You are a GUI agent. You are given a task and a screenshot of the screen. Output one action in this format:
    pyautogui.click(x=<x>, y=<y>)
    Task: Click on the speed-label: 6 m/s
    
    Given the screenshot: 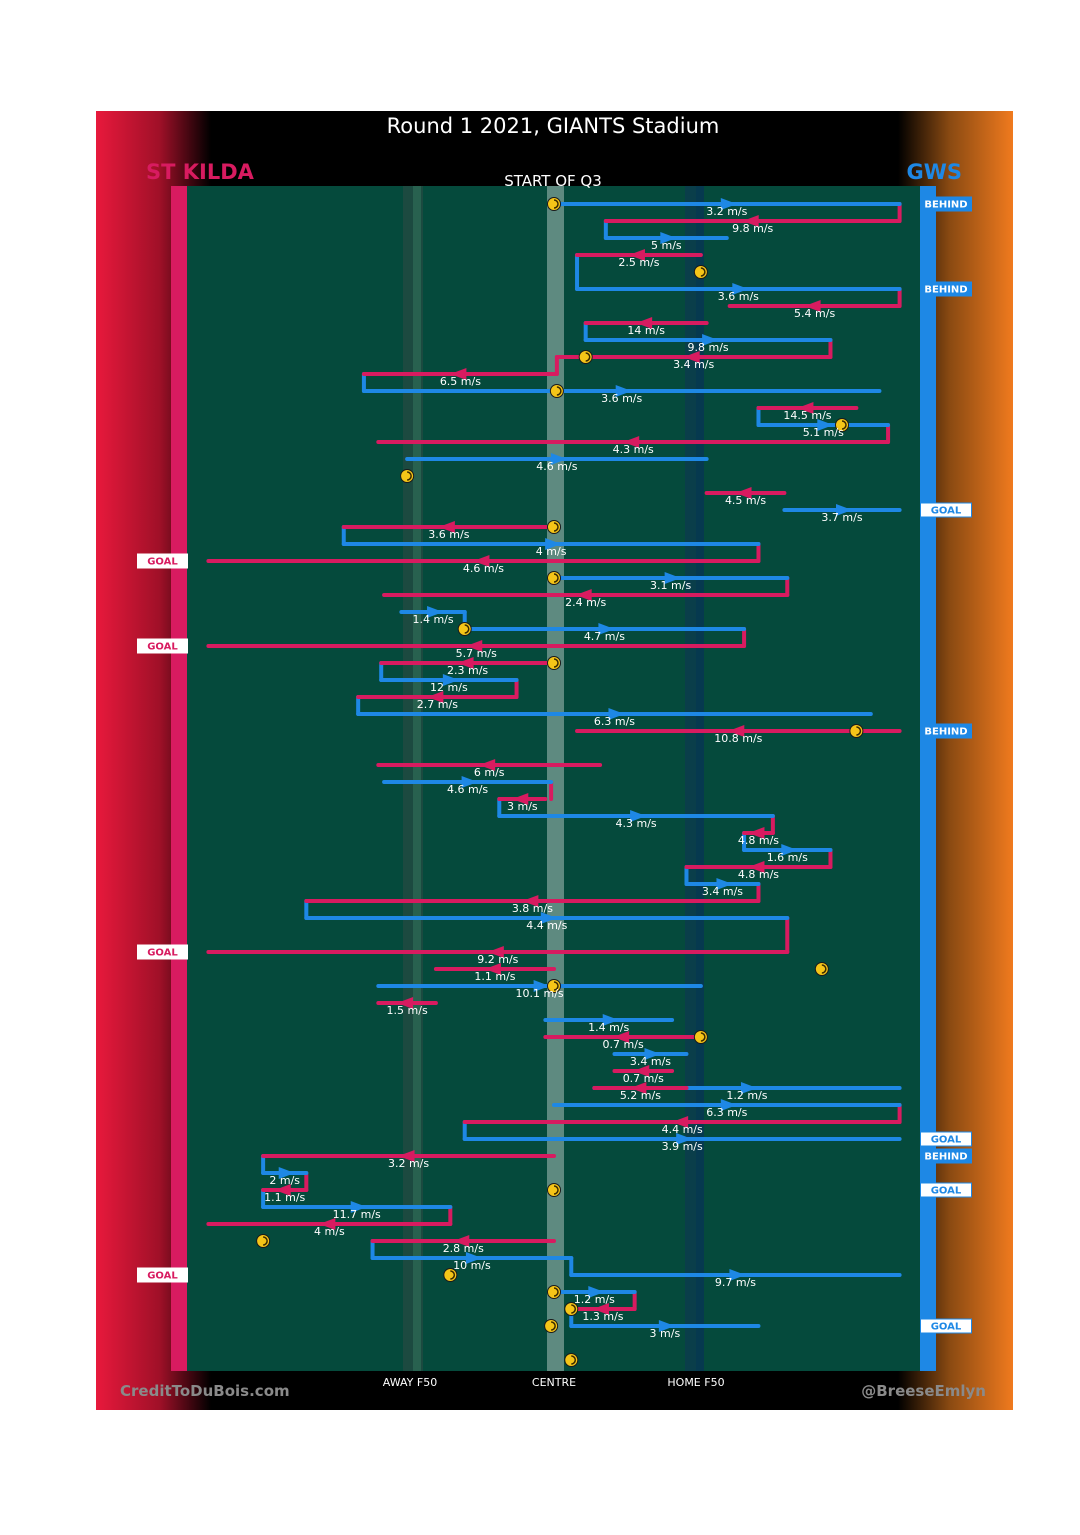 What is the action you would take?
    pyautogui.click(x=489, y=772)
    